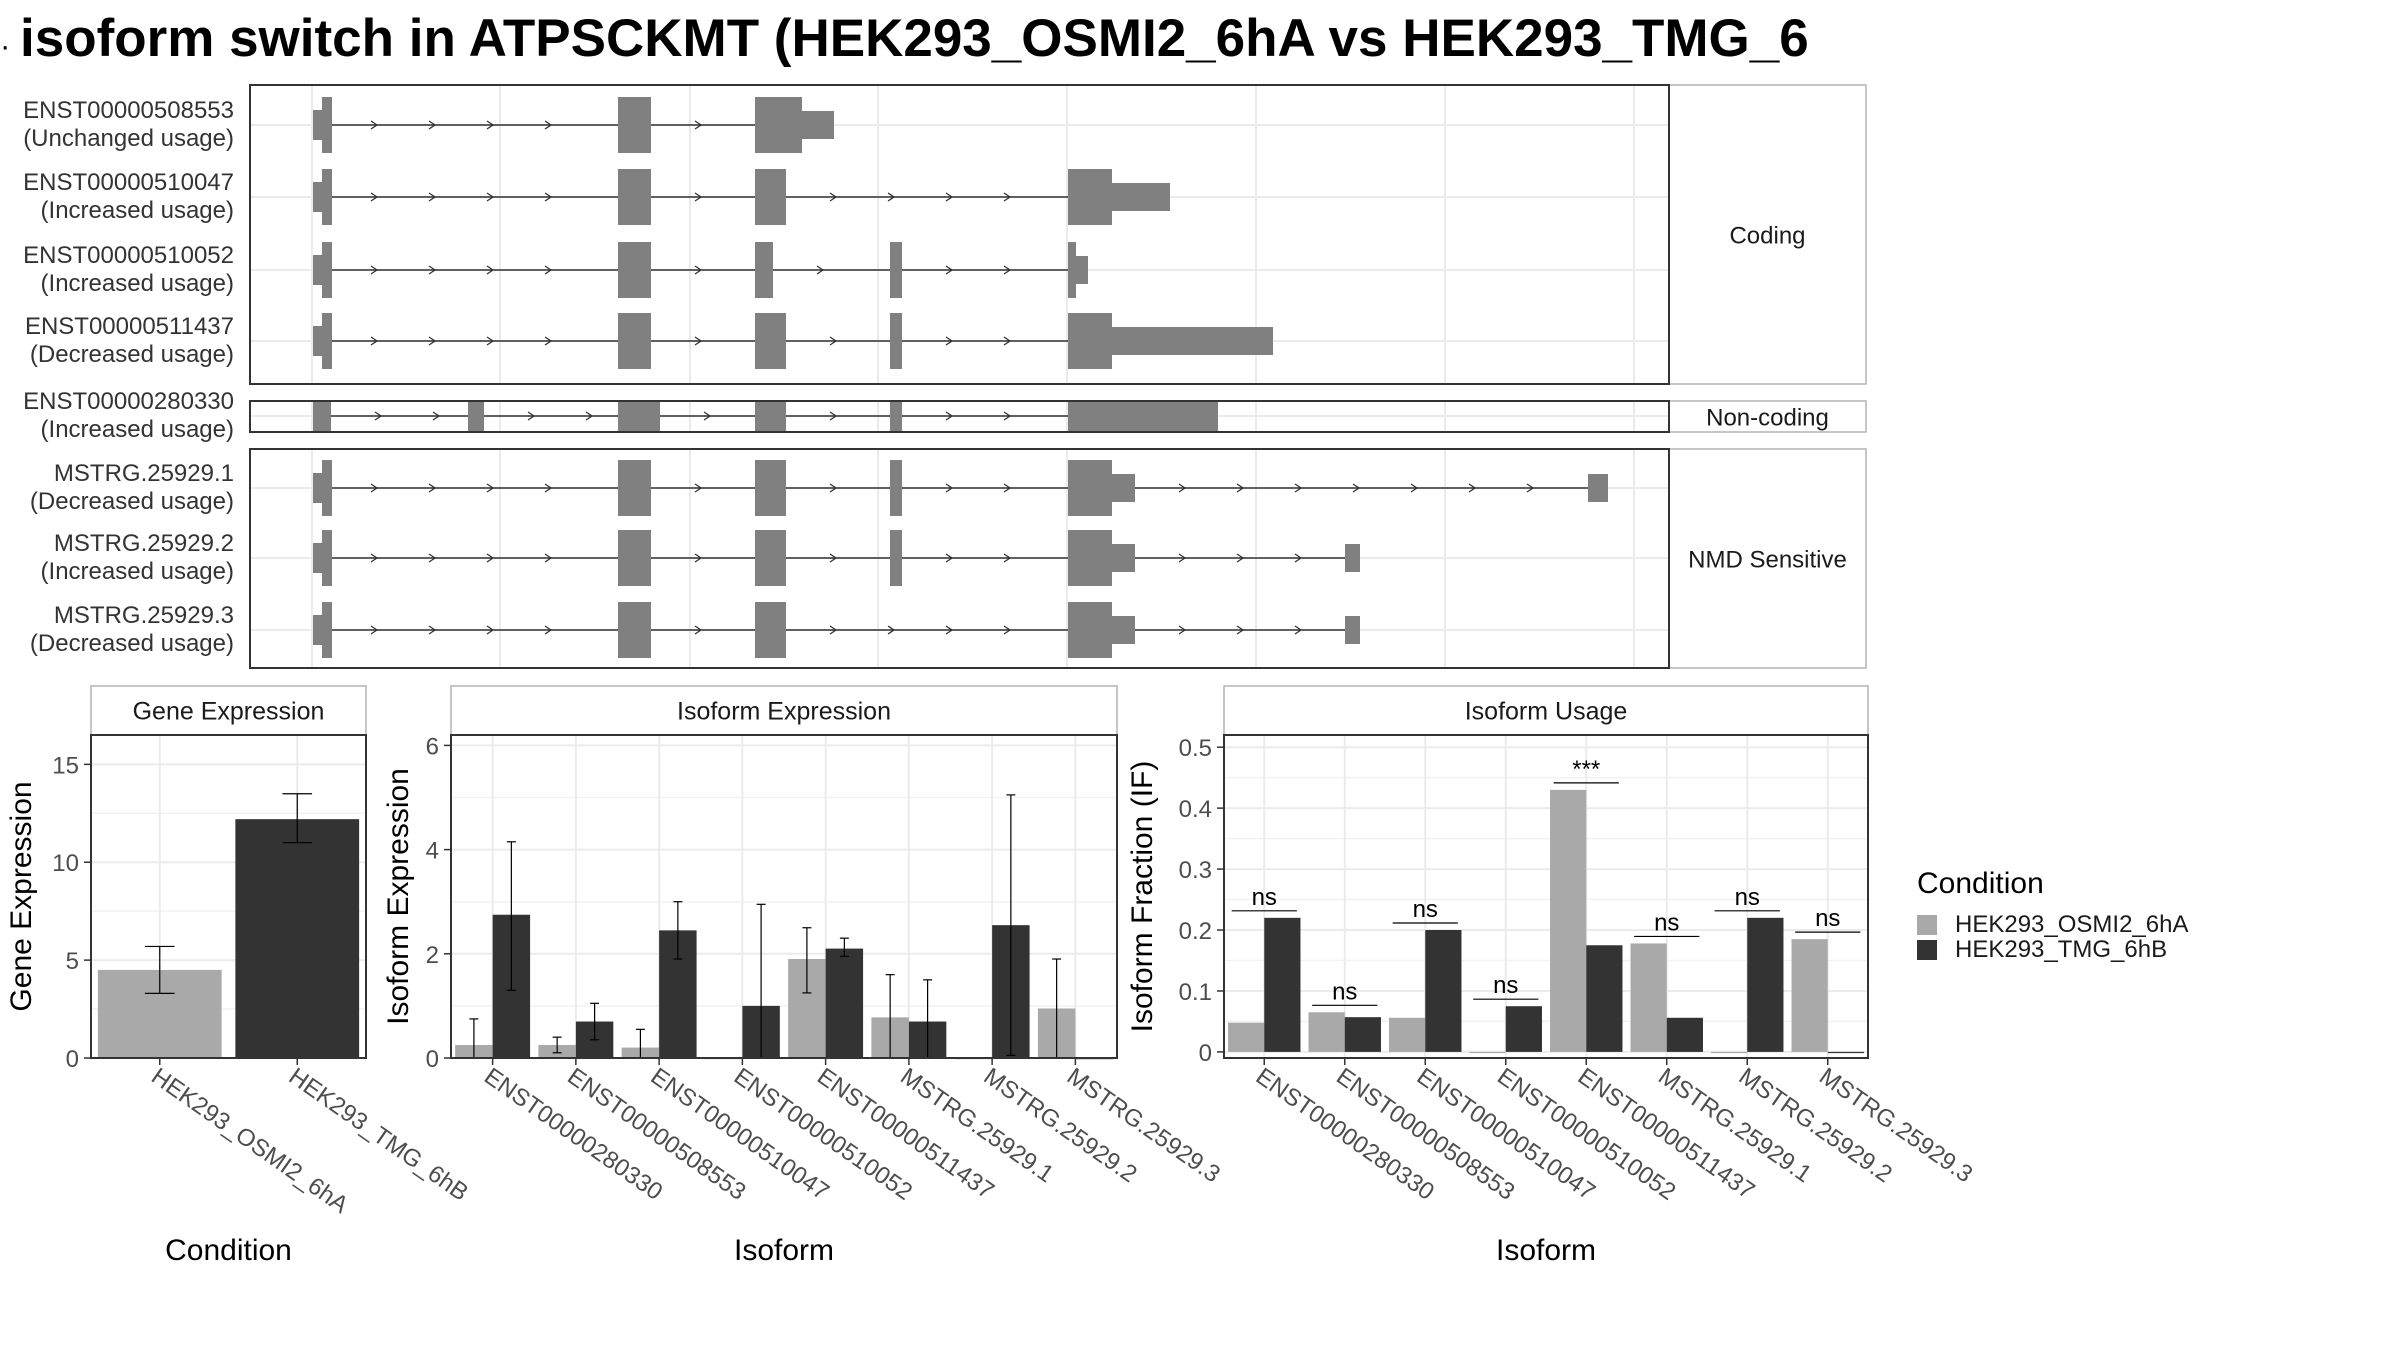 The height and width of the screenshot is (1350, 2400). What do you see at coordinates (137, 210) in the screenshot?
I see `isoform-usage-label: (Increased usage)` at bounding box center [137, 210].